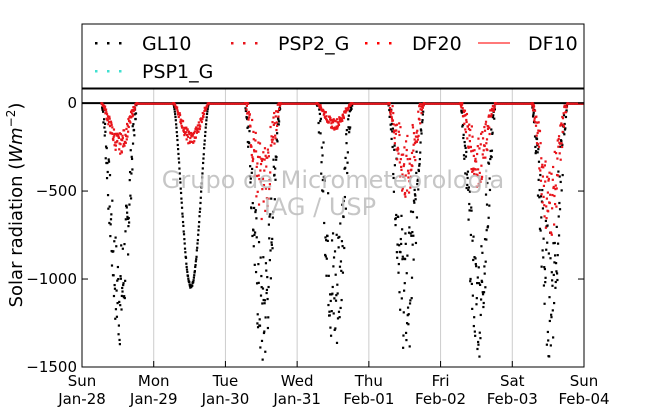 This screenshot has height=409, width=650. What do you see at coordinates (51, 367) in the screenshot?
I see `y-tick-label: −1500` at bounding box center [51, 367].